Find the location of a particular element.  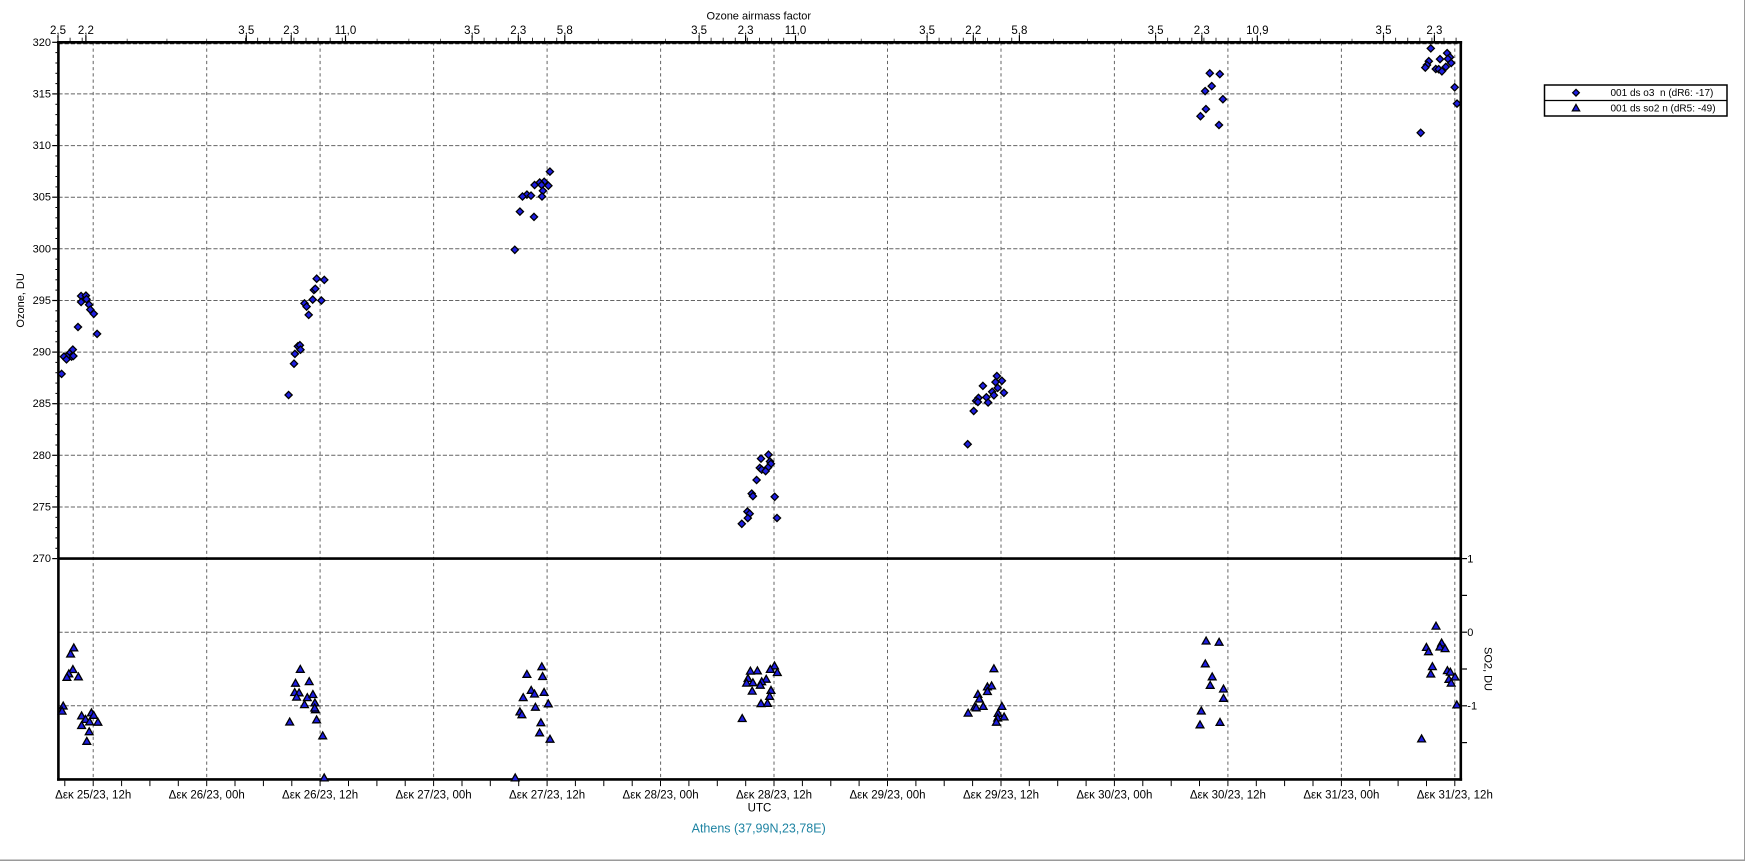

svg-text: 1 is located at coordinates (1470, 560).